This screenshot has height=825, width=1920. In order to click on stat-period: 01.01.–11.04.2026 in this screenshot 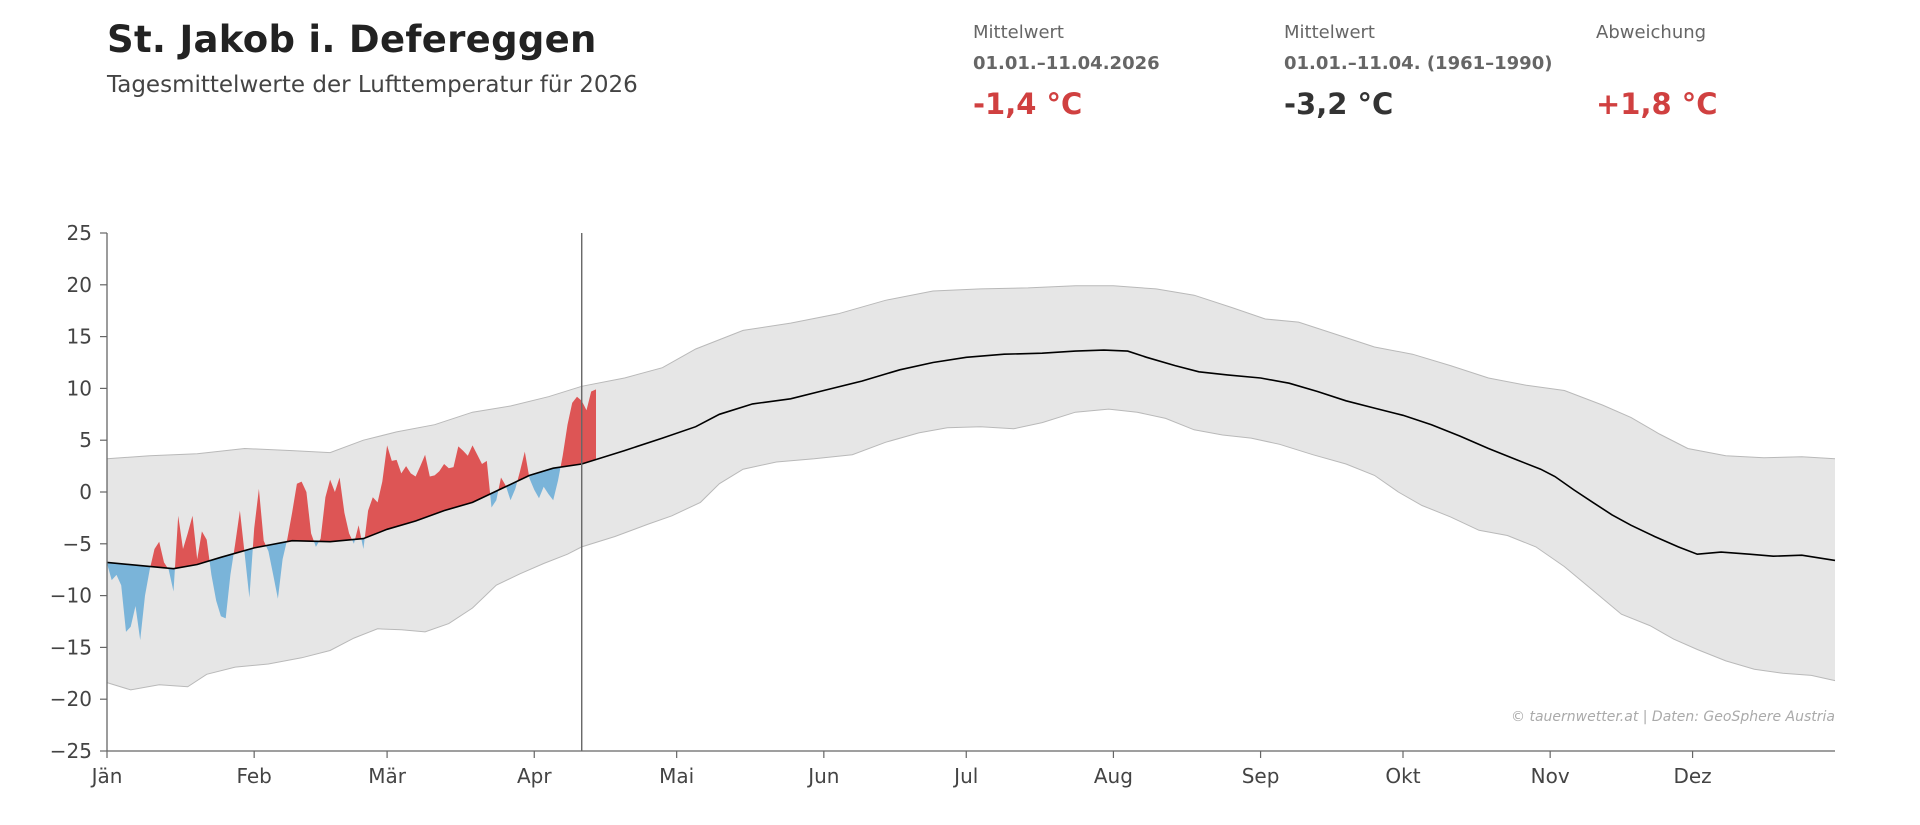, I will do `click(1066, 63)`.